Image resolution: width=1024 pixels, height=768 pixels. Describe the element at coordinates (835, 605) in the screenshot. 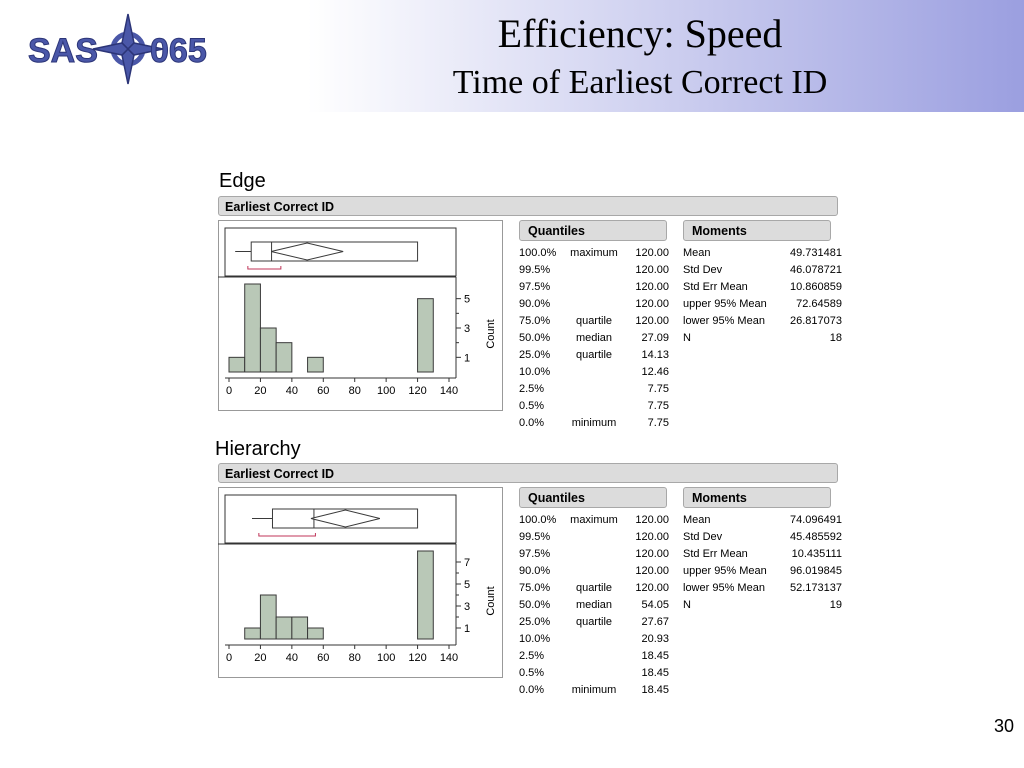

I see `moment-value: 19` at that location.